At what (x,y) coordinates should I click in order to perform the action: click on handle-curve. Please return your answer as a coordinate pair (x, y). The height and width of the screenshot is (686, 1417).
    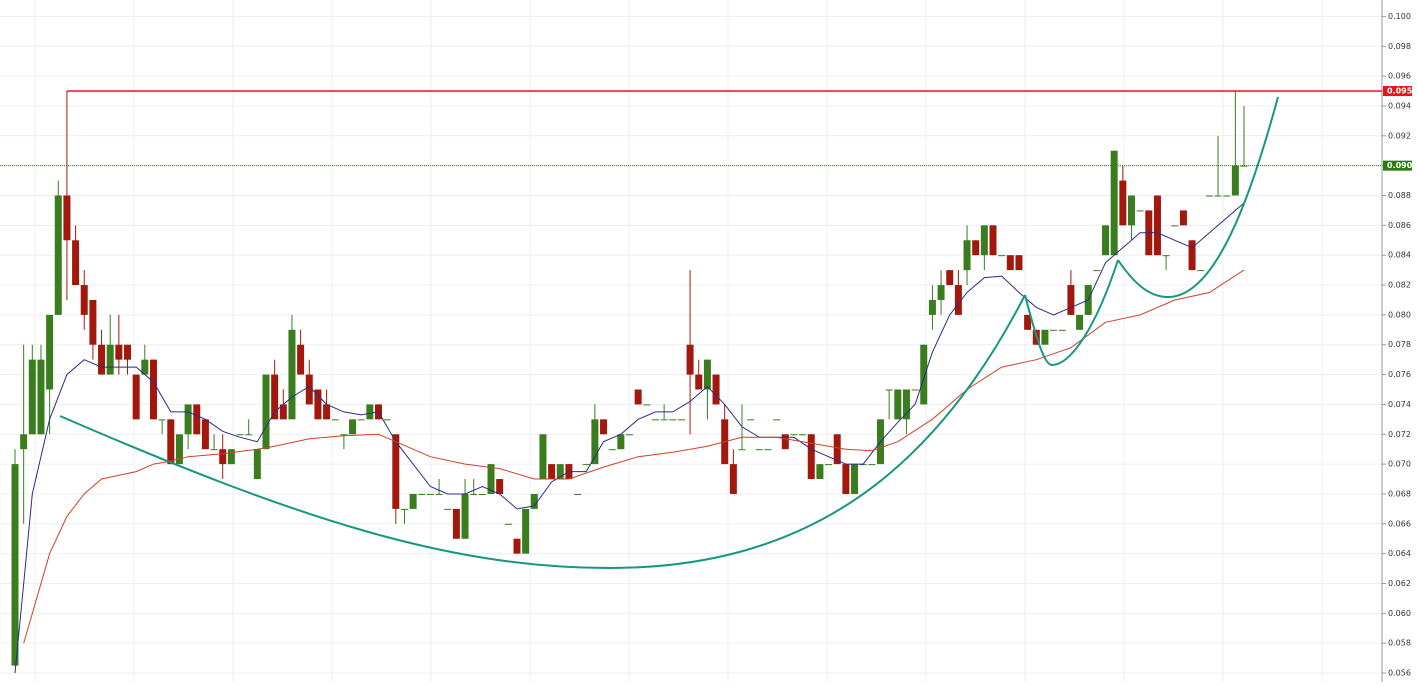
    Looking at the image, I should click on (1071, 313).